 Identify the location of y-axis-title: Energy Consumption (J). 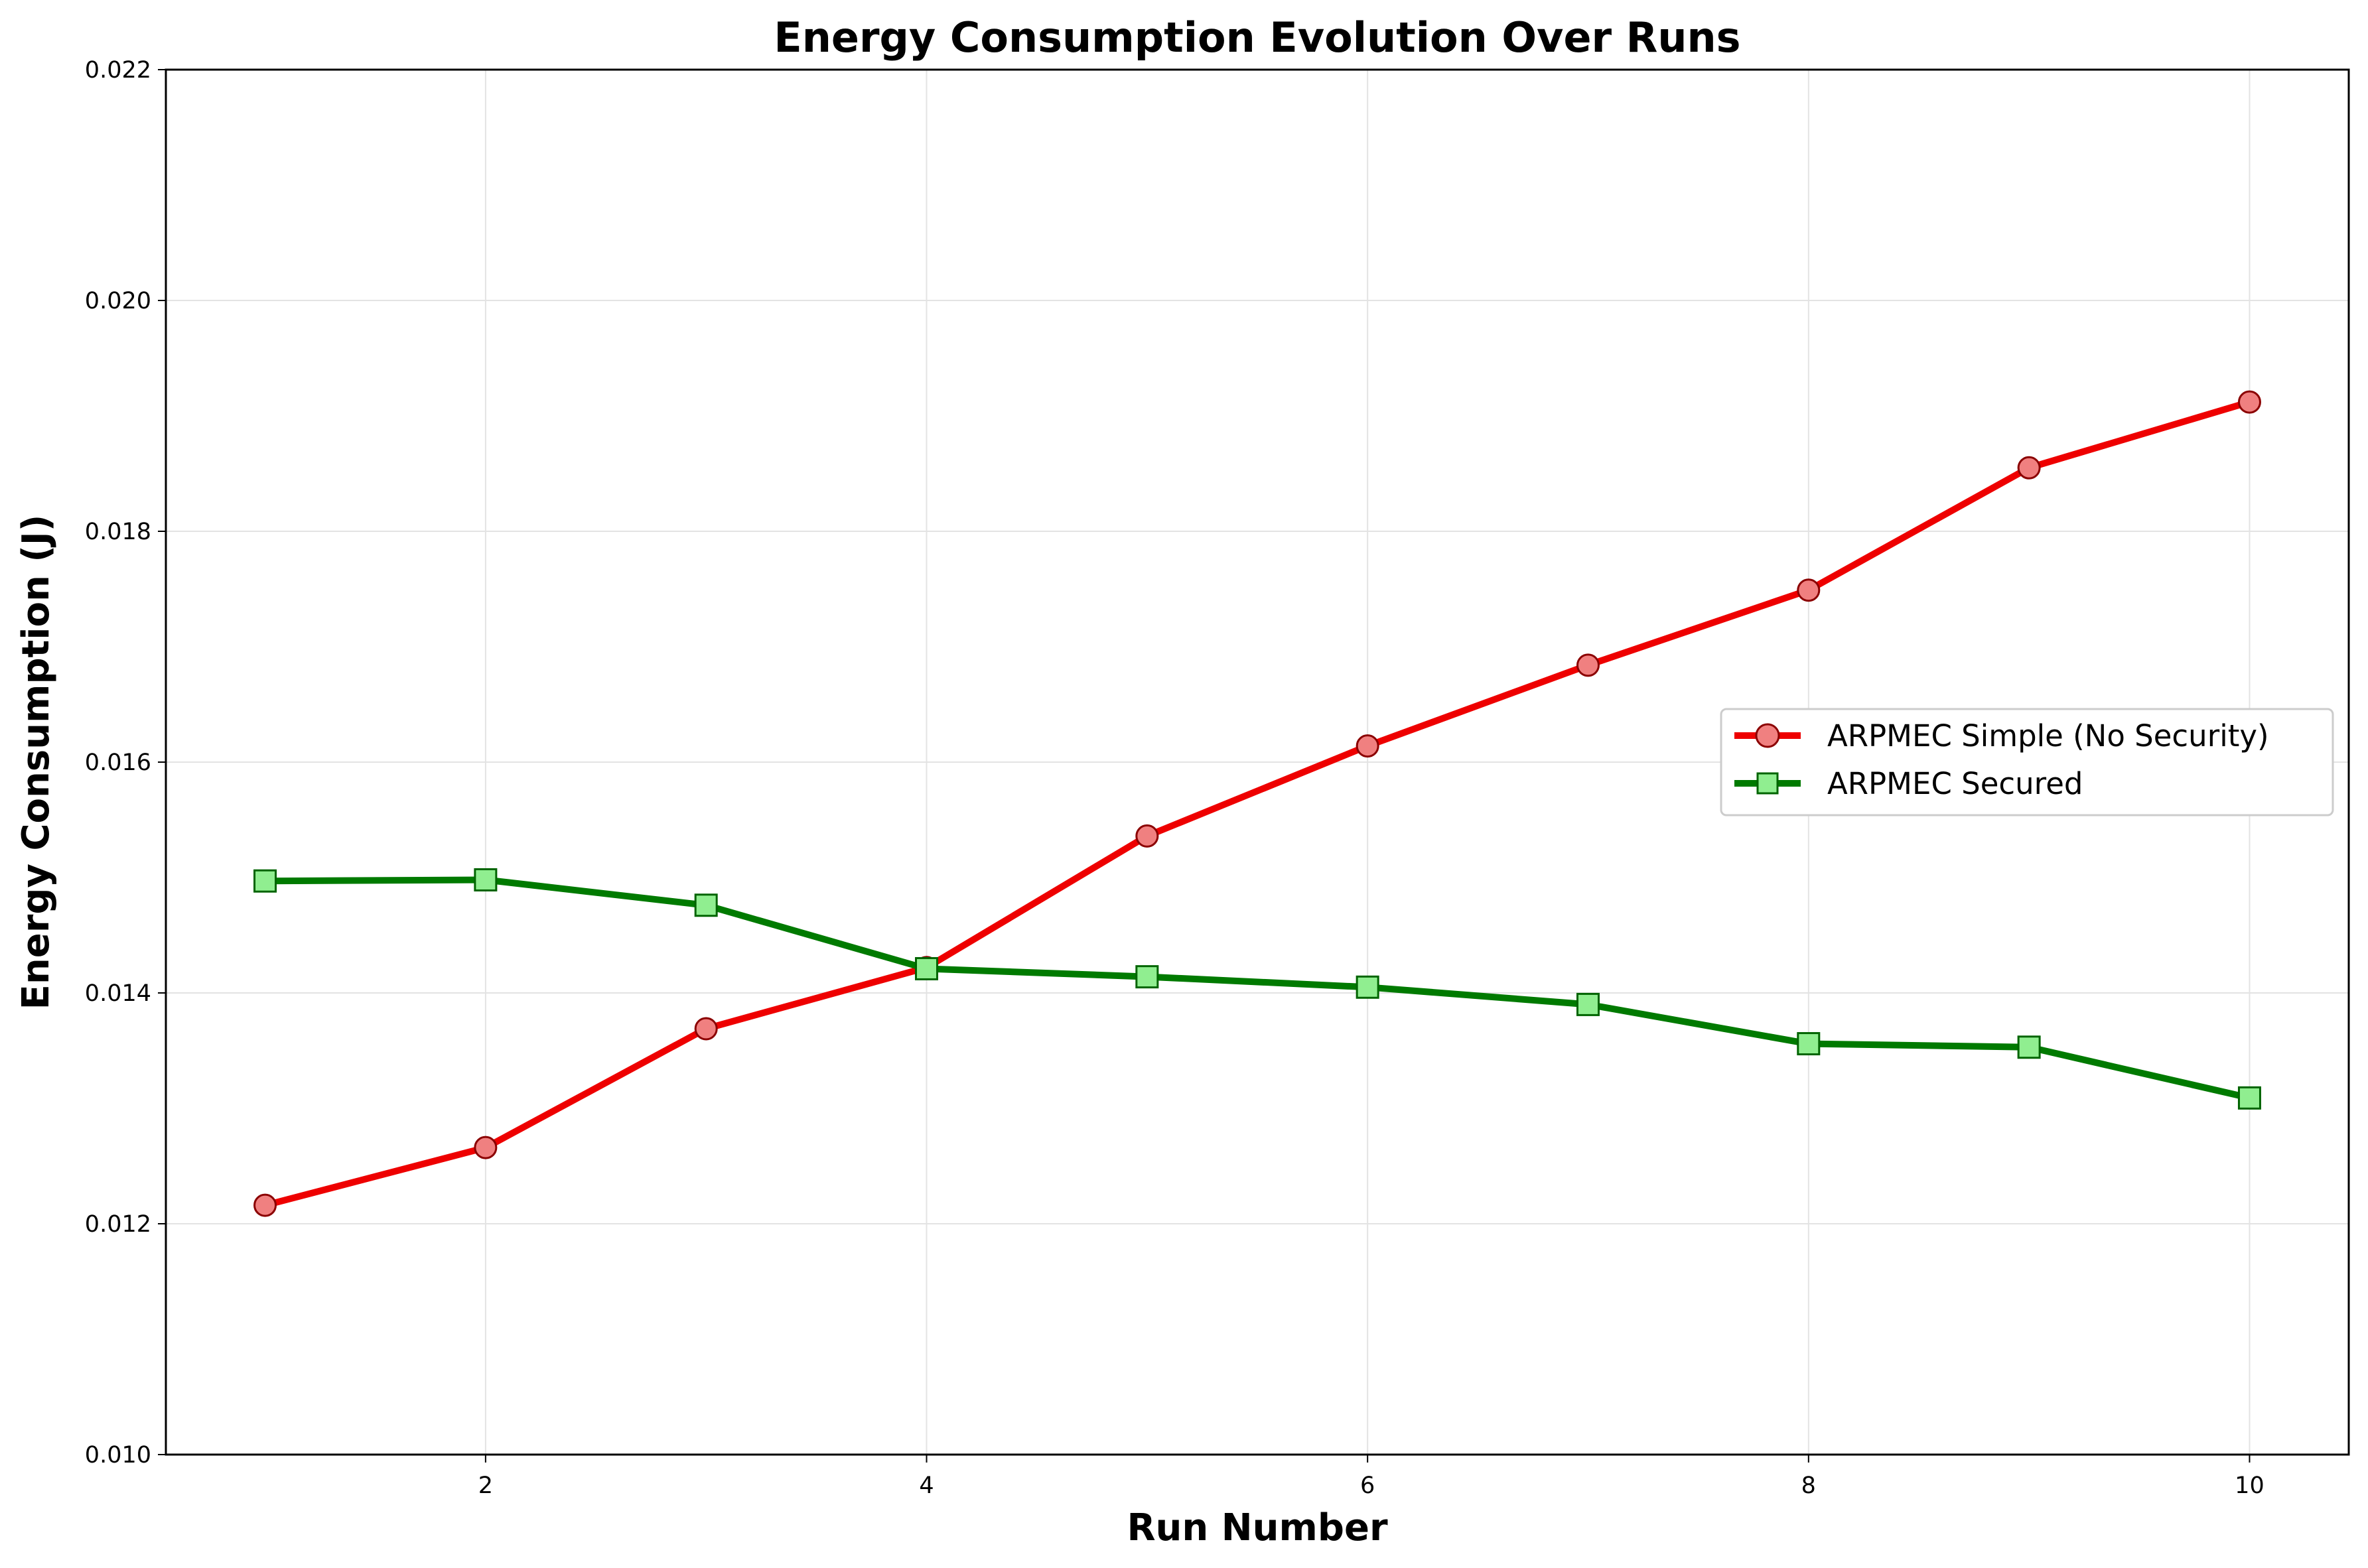
(36, 762).